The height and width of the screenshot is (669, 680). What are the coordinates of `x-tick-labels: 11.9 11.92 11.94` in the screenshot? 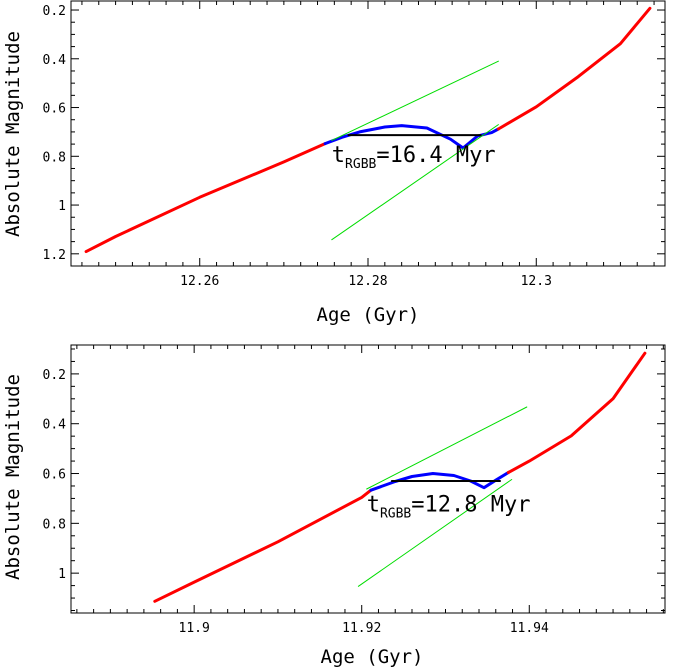 It's located at (364, 628).